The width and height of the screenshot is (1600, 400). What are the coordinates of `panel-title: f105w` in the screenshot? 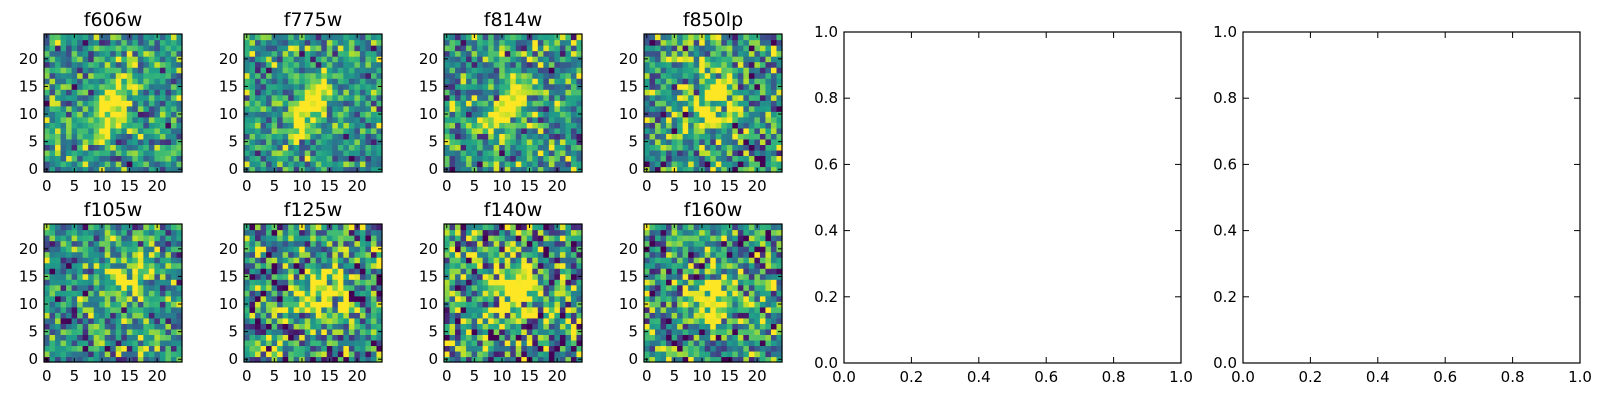 It's located at (113, 210).